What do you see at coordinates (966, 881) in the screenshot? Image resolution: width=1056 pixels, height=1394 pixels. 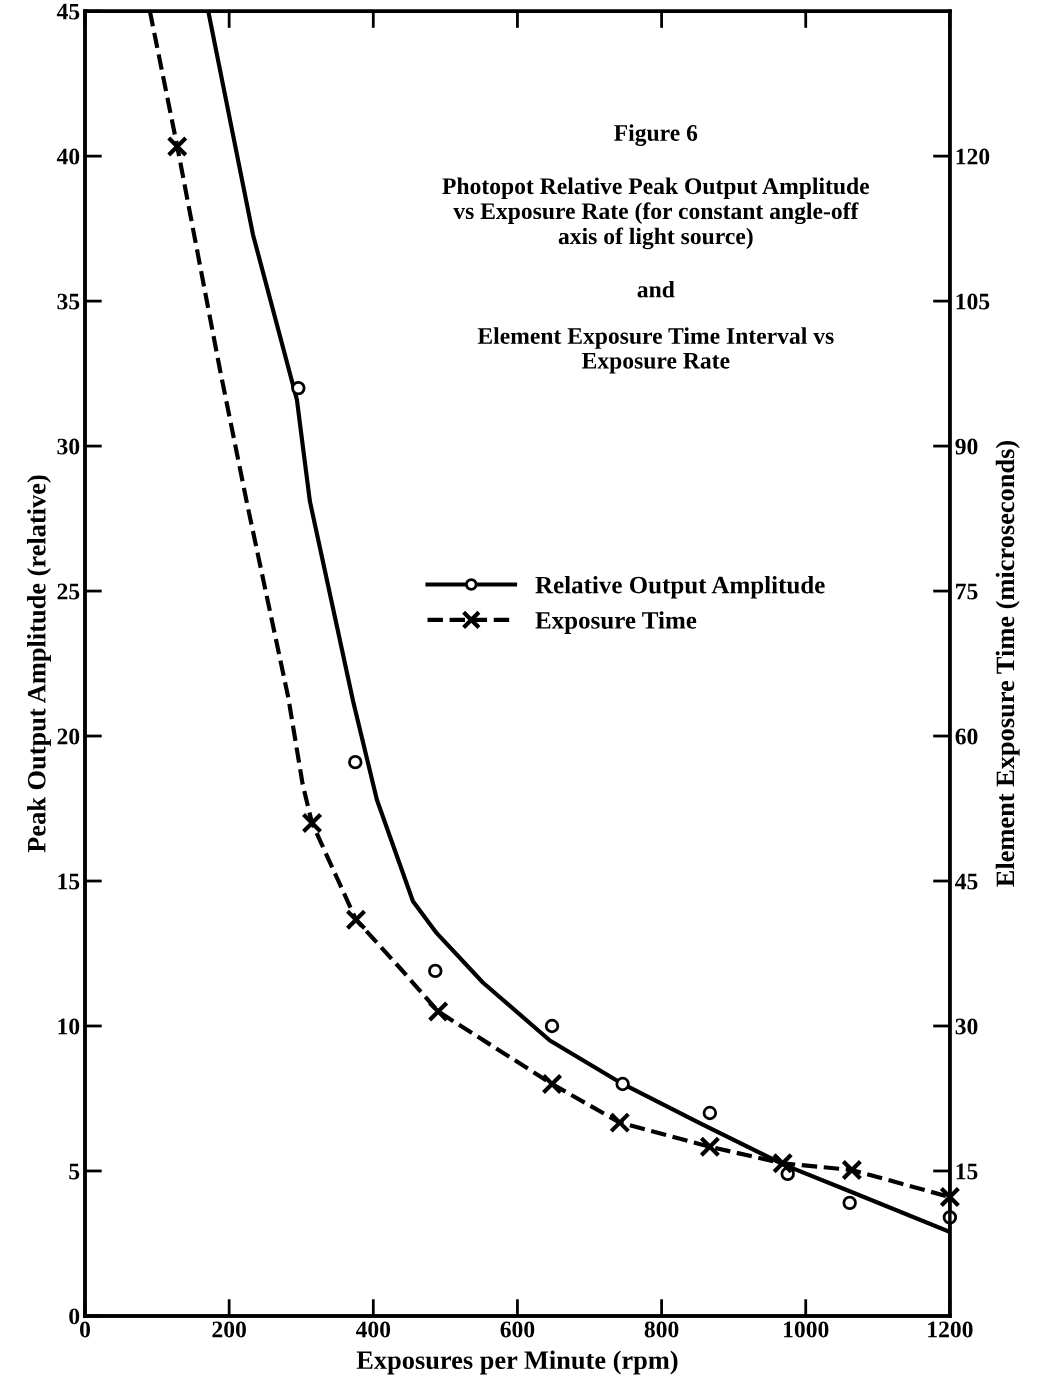 I see `y2-tick-label: 45` at bounding box center [966, 881].